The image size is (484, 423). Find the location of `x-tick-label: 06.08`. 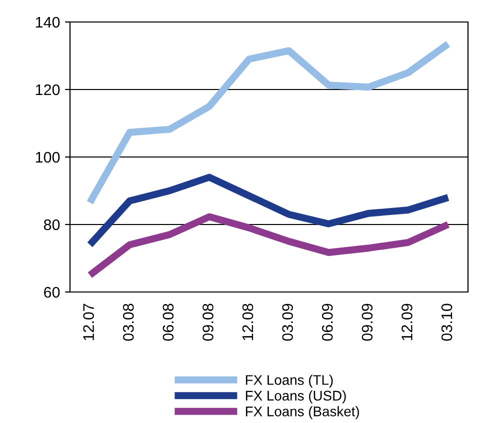

x-tick-label: 06.08 is located at coordinates (168, 322).